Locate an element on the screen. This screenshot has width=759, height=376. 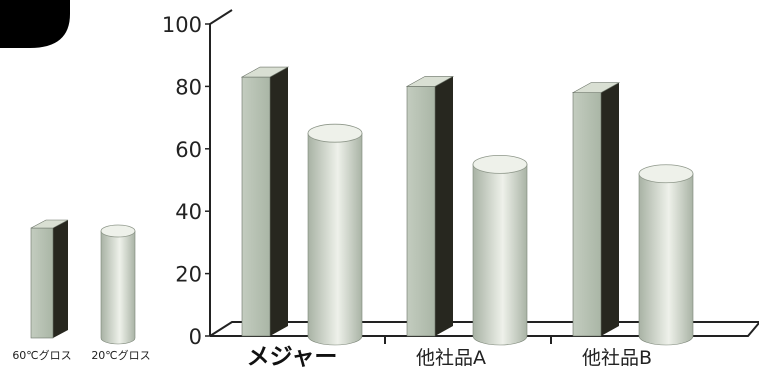
corner-badge is located at coordinates (35, 24).